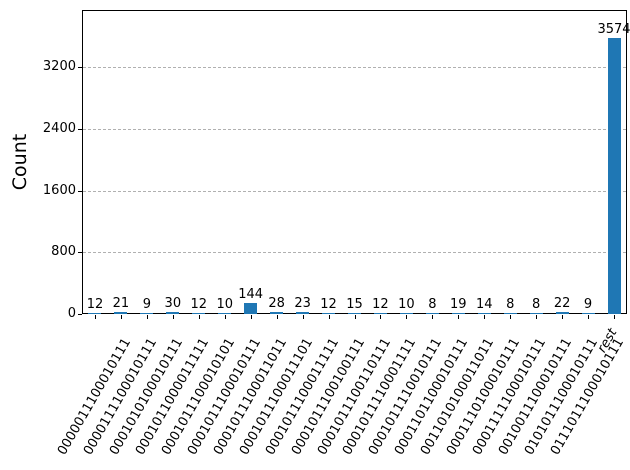  I want to click on bar-value-label: 21, so click(121, 304).